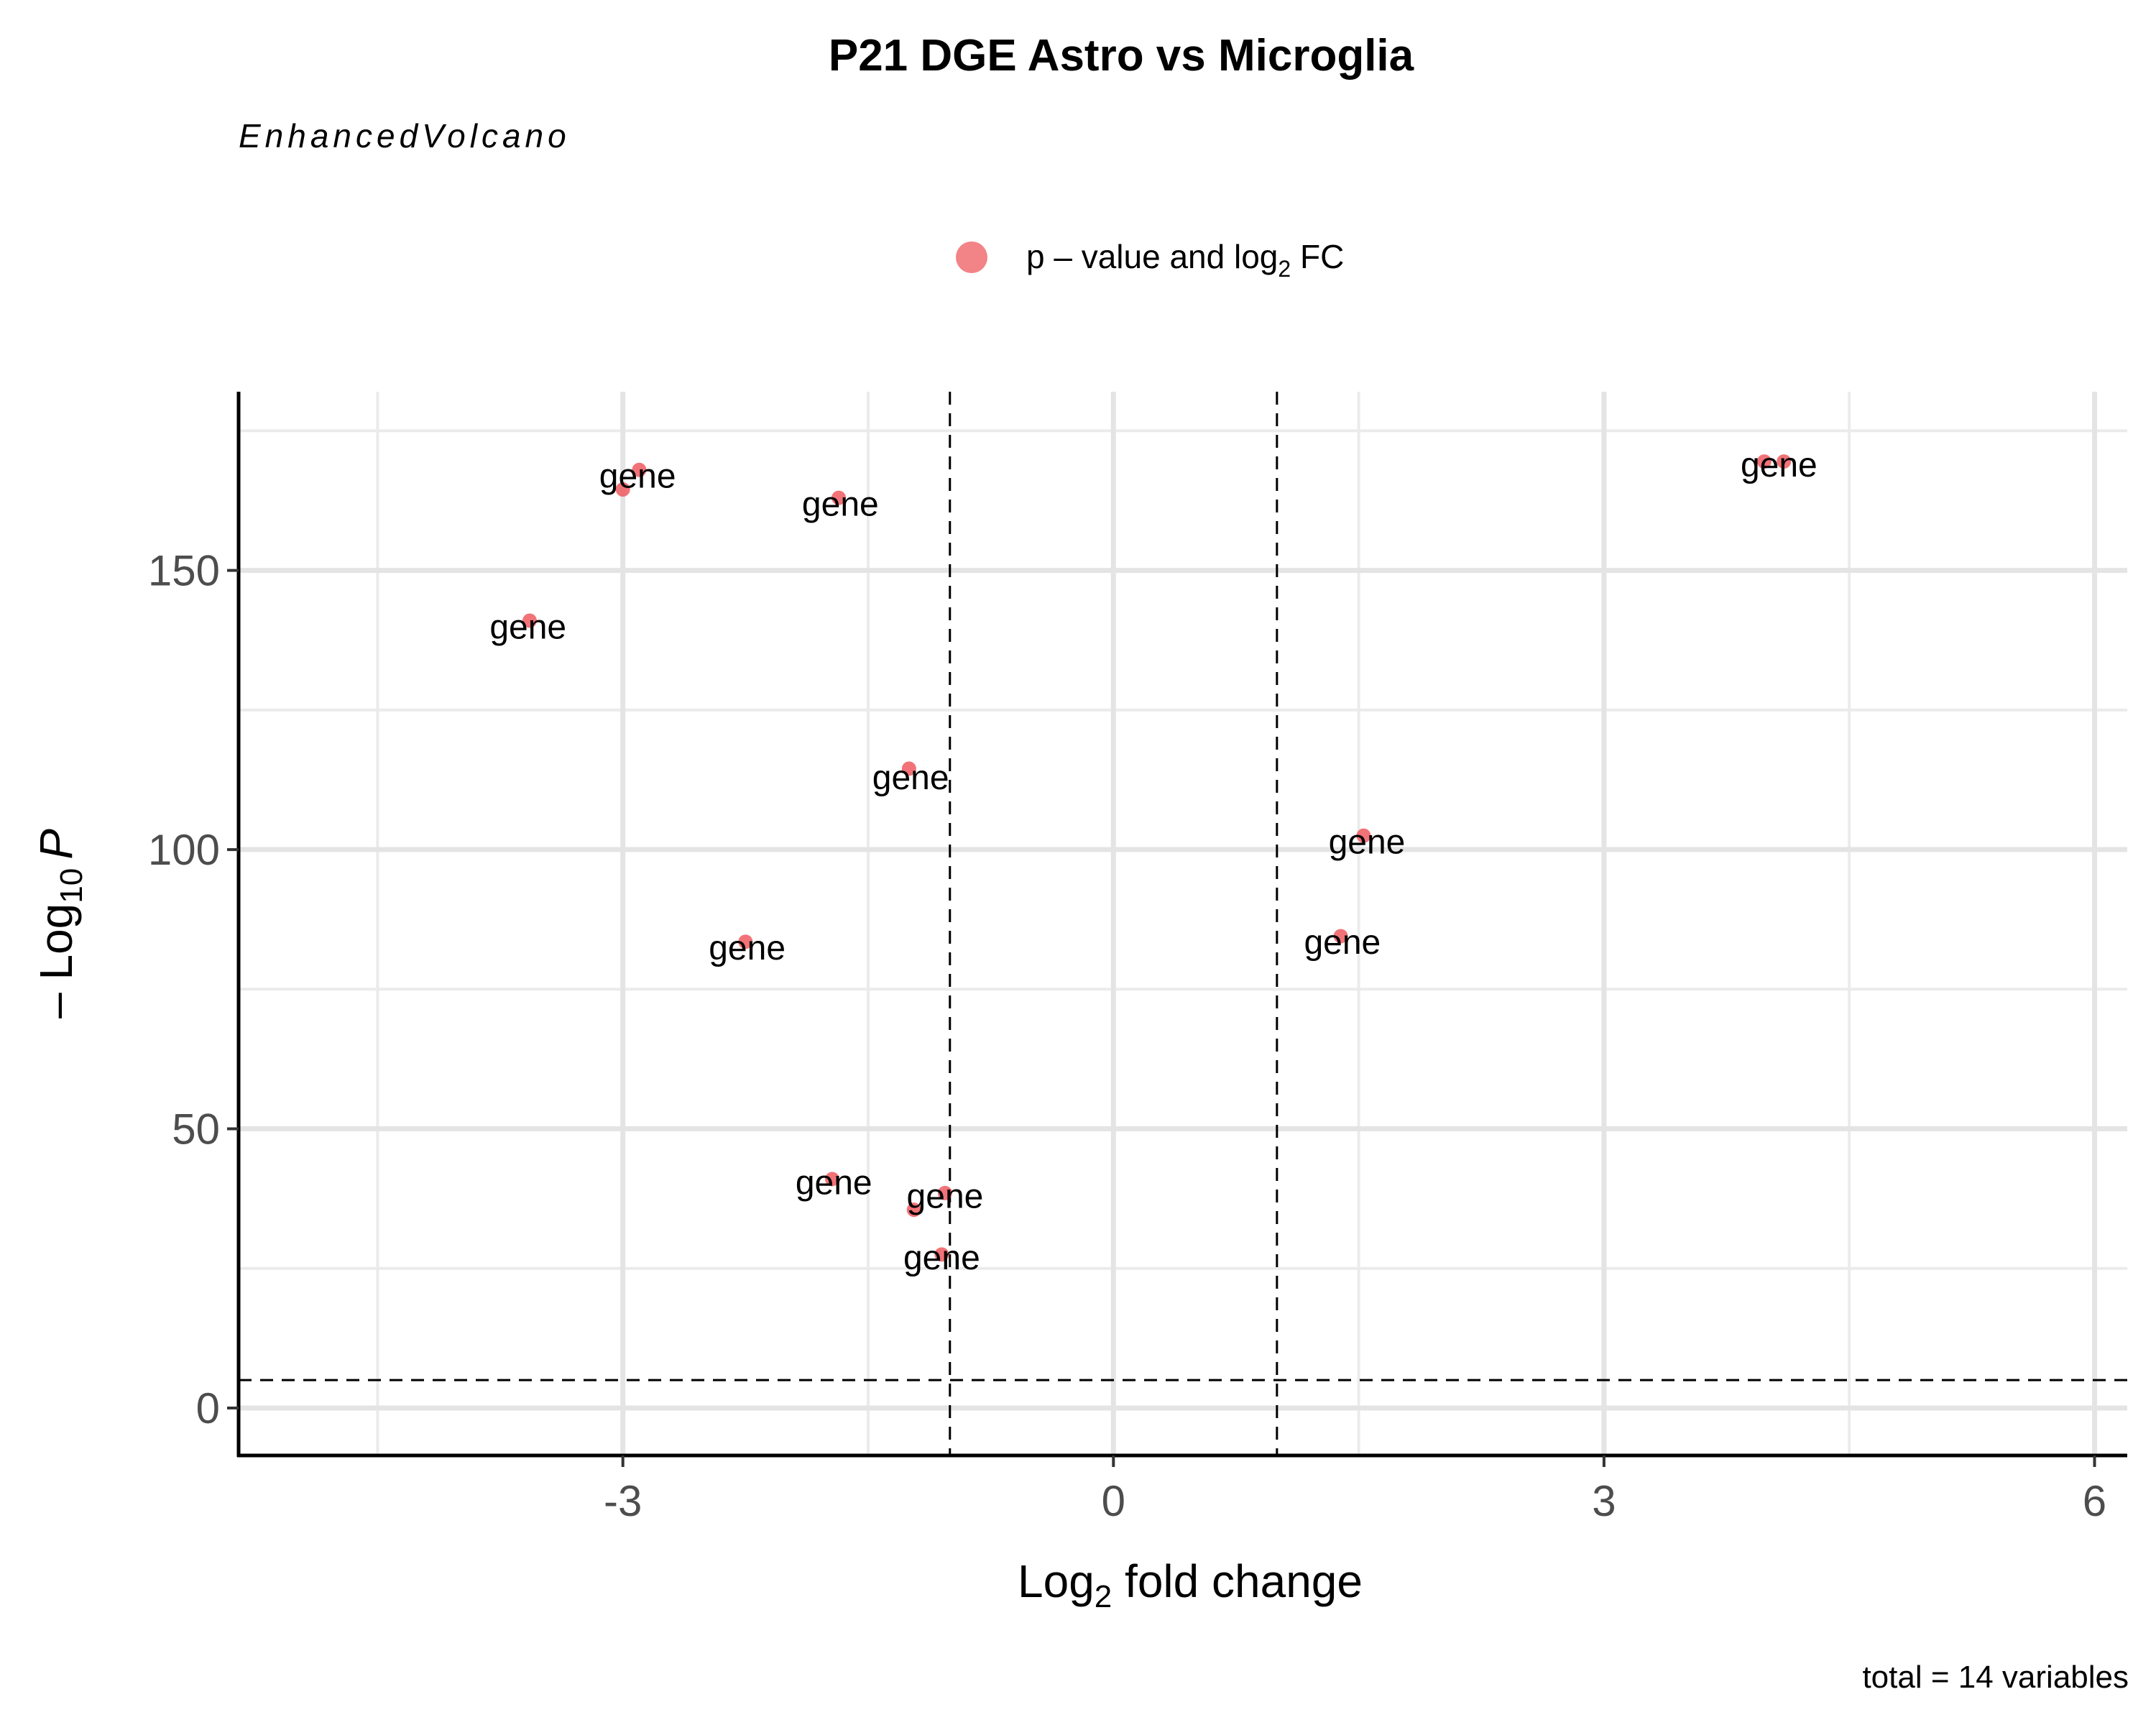  I want to click on x-tick-label: 0, so click(1113, 1501).